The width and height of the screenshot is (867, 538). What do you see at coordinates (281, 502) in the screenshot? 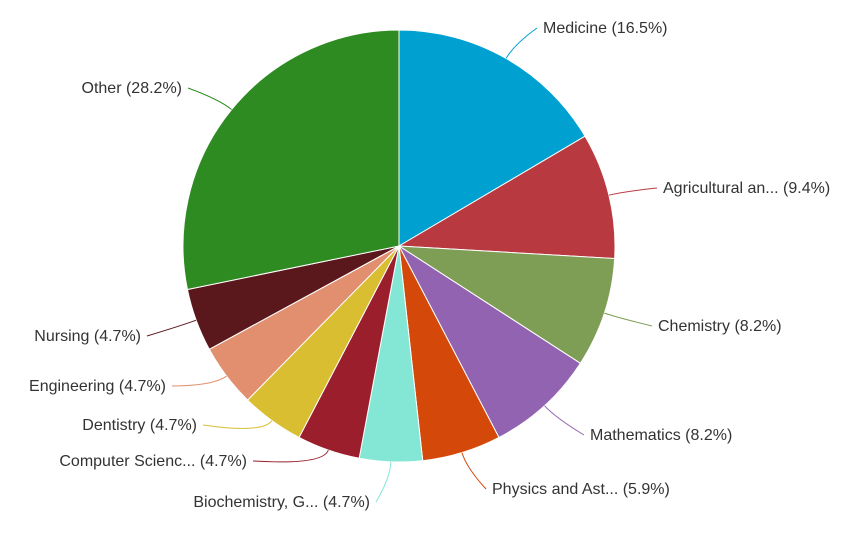
I see `slice-label: Biochemistry, G... (4.7%)` at bounding box center [281, 502].